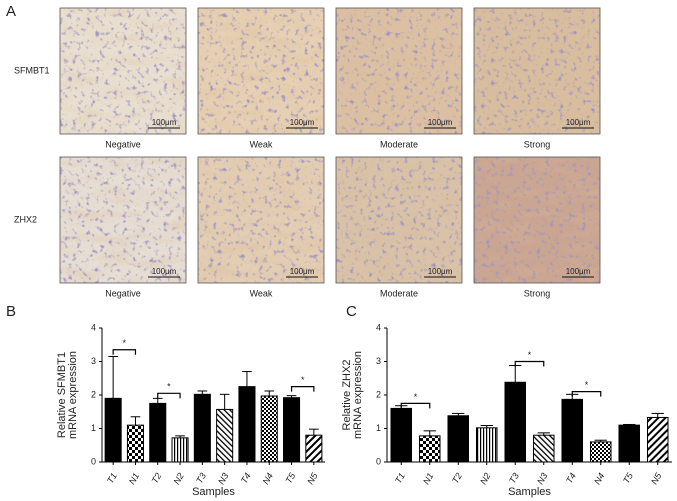 The width and height of the screenshot is (677, 501). Describe the element at coordinates (213, 492) in the screenshot. I see `x-axis-label: Samples` at that location.